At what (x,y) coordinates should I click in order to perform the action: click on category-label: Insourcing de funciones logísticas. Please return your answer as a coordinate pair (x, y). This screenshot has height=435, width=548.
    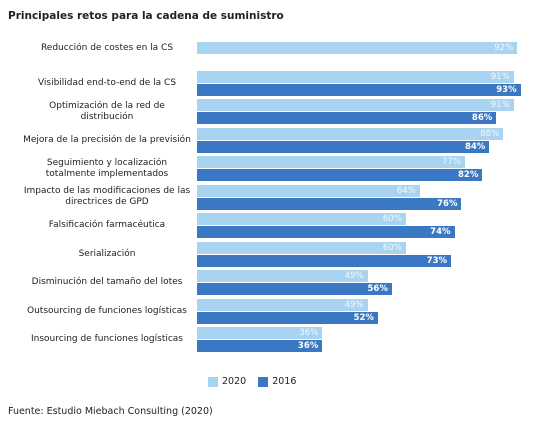
    Looking at the image, I should click on (106, 339).